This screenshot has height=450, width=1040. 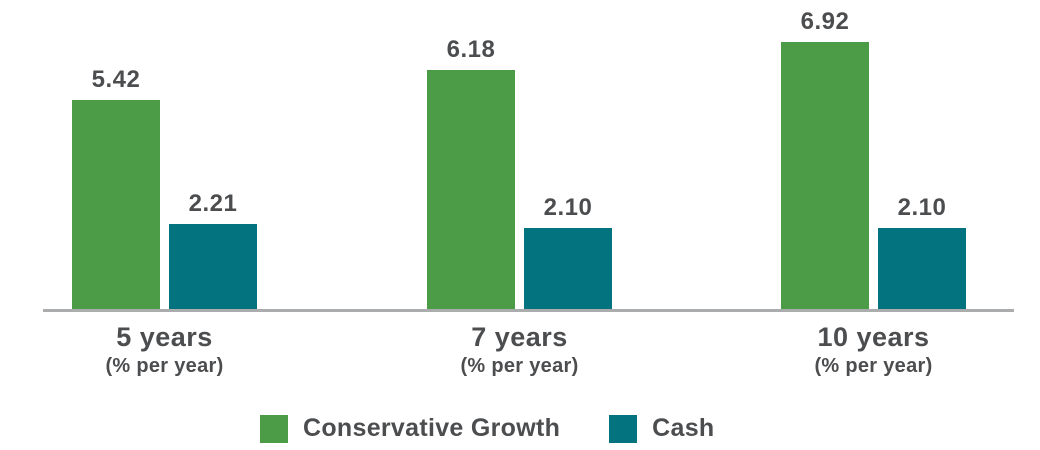 I want to click on category-label: 5 years, so click(x=164, y=337).